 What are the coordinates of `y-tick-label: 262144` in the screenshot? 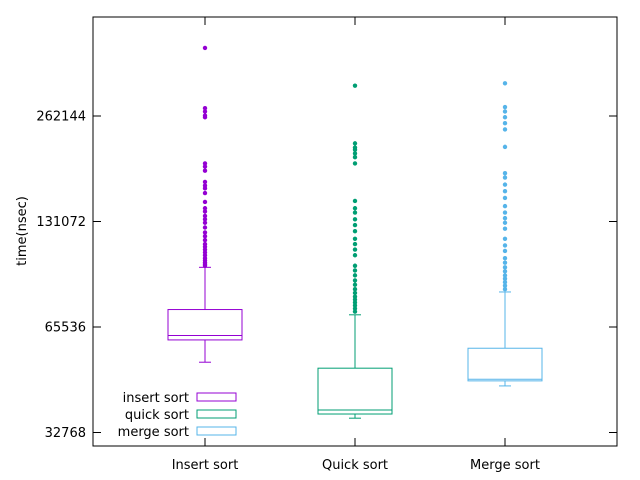 It's located at (61, 117).